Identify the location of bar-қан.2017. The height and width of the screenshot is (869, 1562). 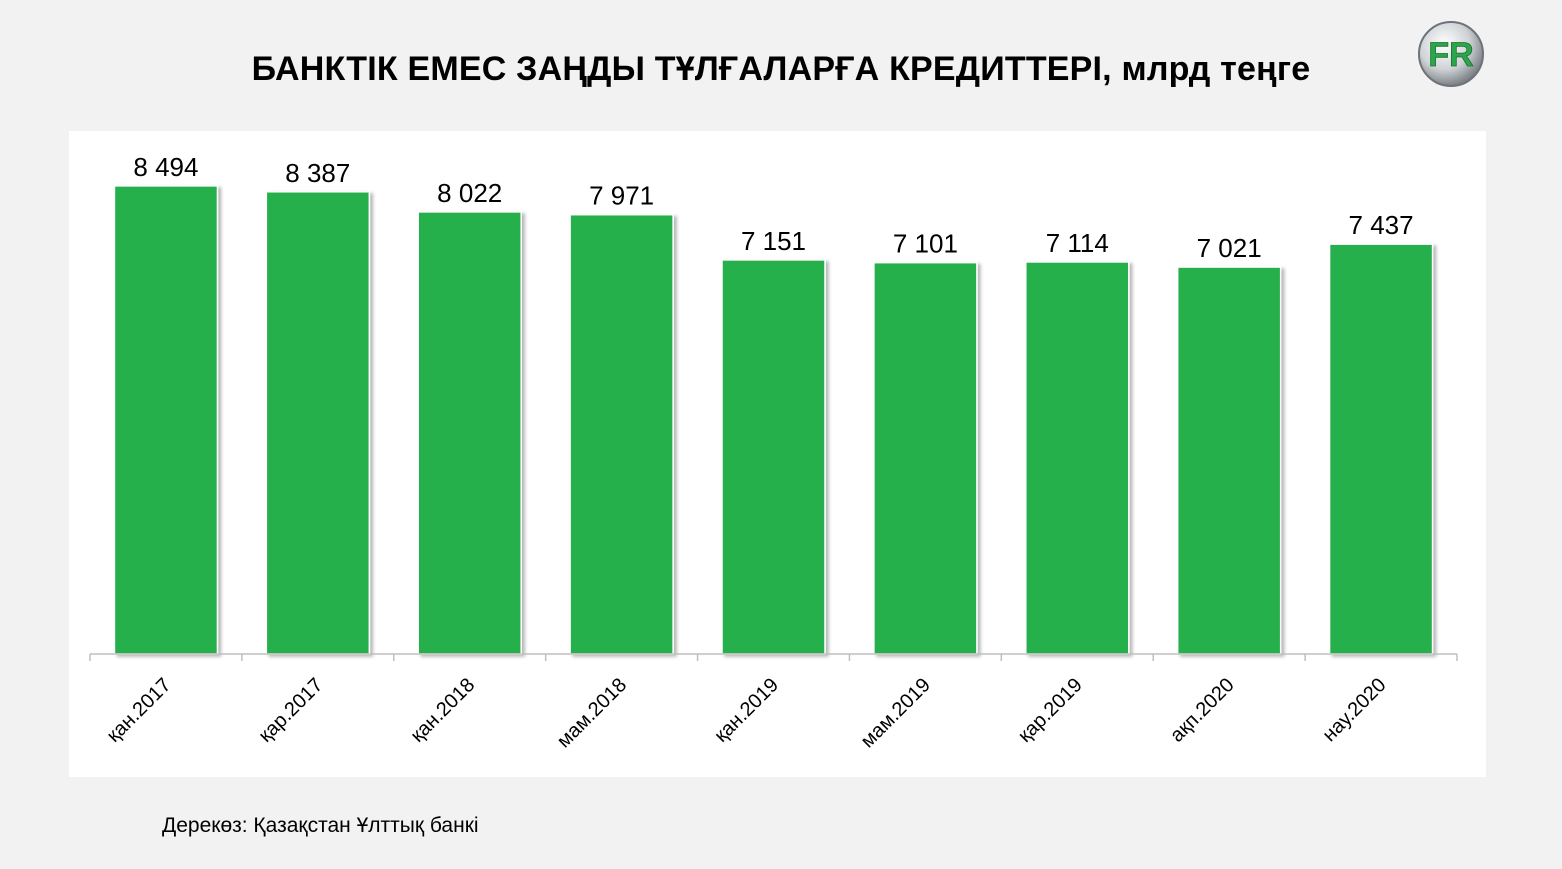
(166, 420).